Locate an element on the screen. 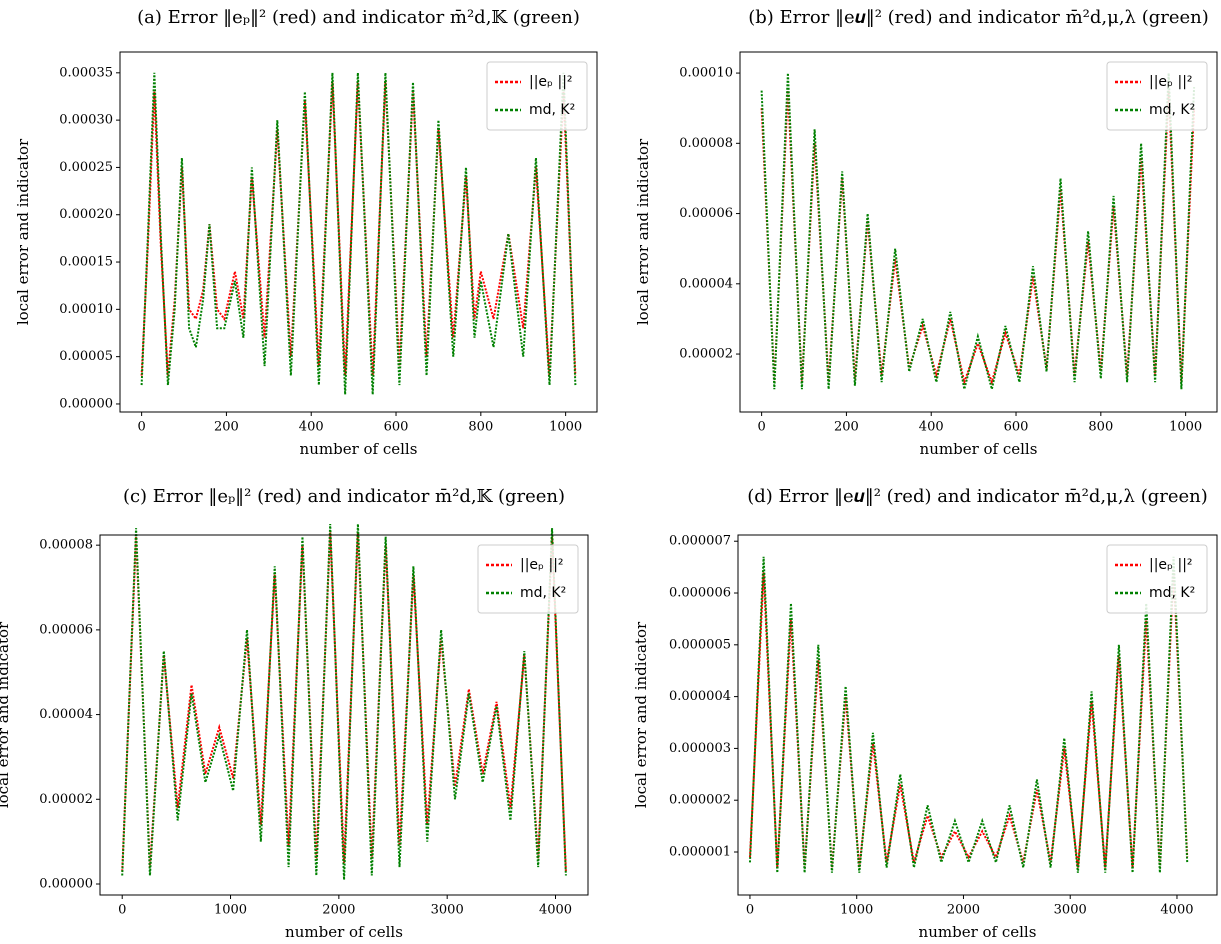 The image size is (1221, 944). y-tick-label: 0.000004 is located at coordinates (700, 696).